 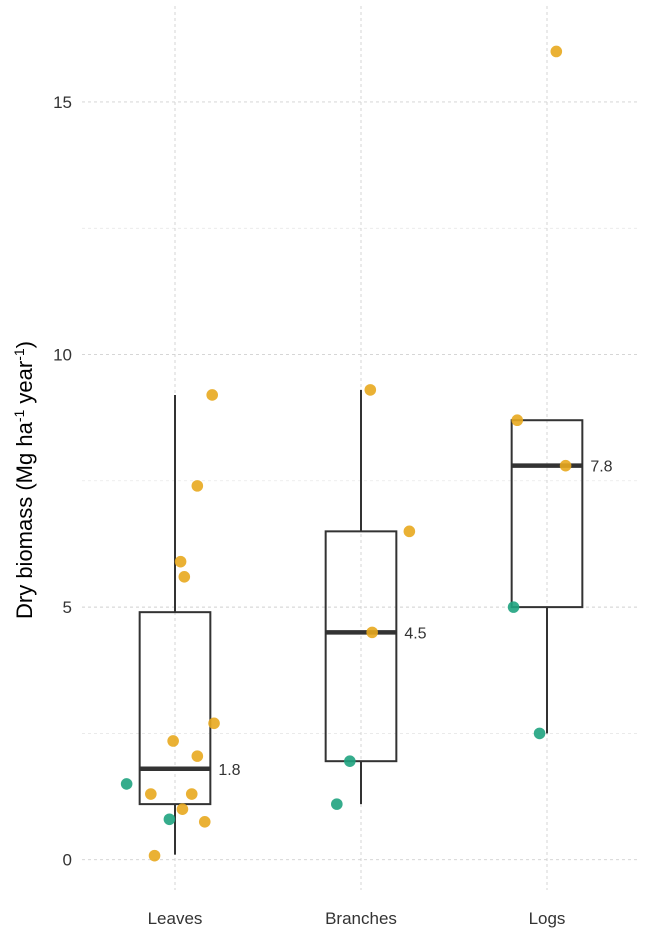 What do you see at coordinates (175, 918) in the screenshot?
I see `x-tick-label: Leaves` at bounding box center [175, 918].